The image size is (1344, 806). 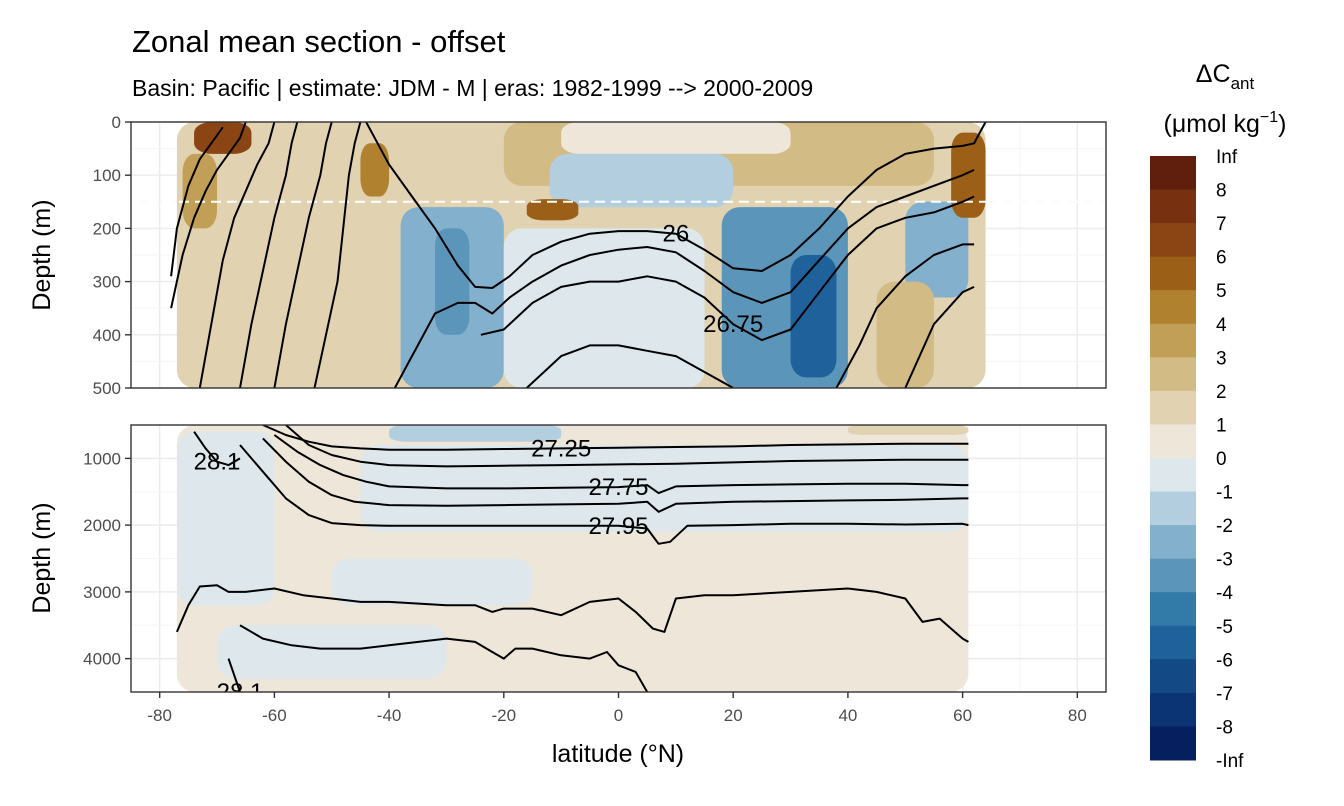 What do you see at coordinates (1230, 761) in the screenshot?
I see `legend-level-label: -Inf` at bounding box center [1230, 761].